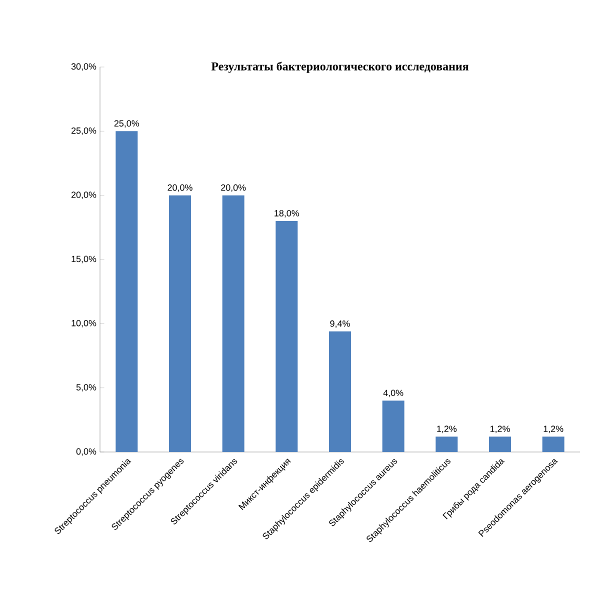 The image size is (592, 601). I want to click on y-tick-label: 30,0%, so click(83, 67).